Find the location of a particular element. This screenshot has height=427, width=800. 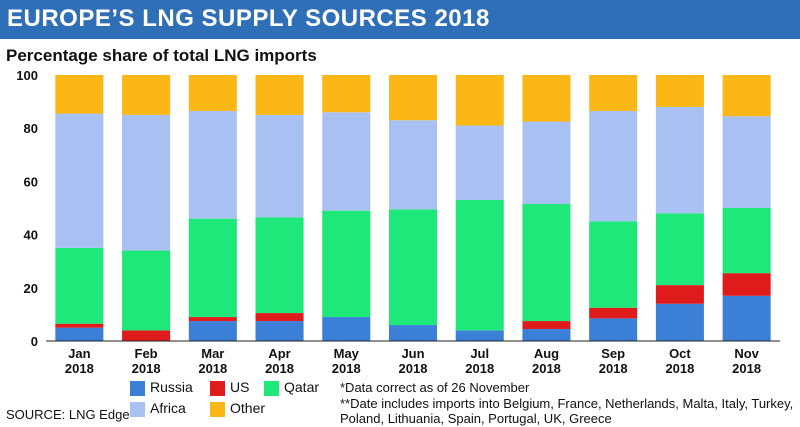

x-tick-label-month: Jun is located at coordinates (412, 353).